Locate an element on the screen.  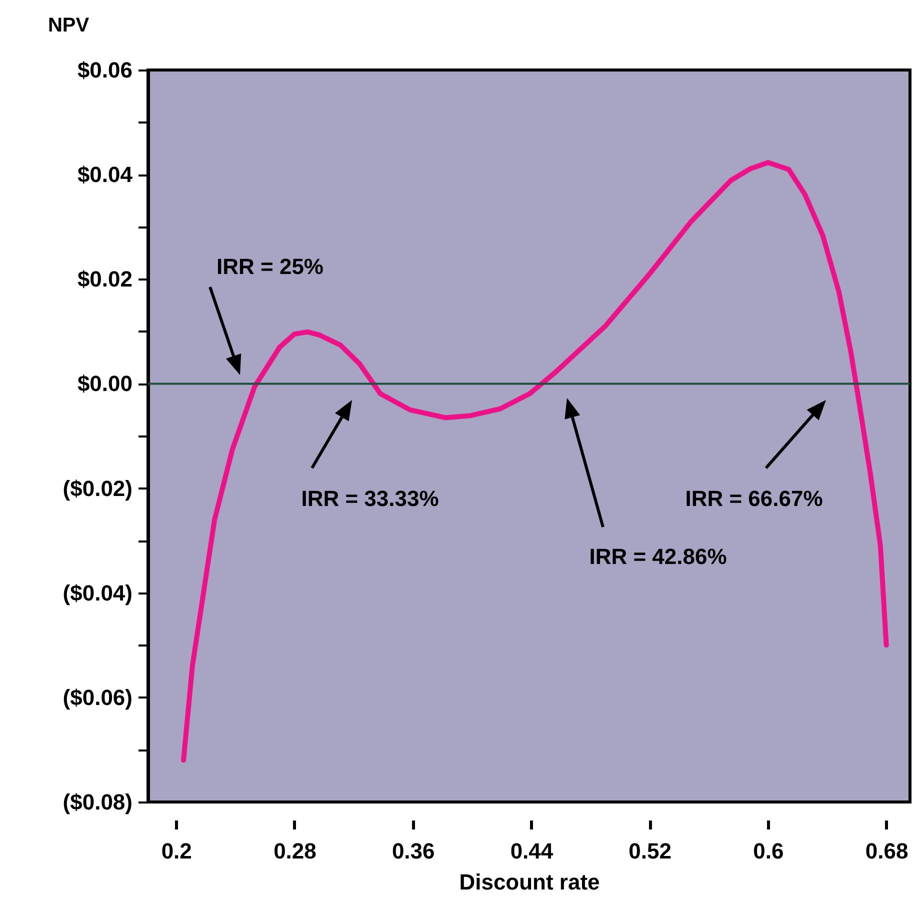
y-tick-label: ($0.06) is located at coordinates (97, 697).